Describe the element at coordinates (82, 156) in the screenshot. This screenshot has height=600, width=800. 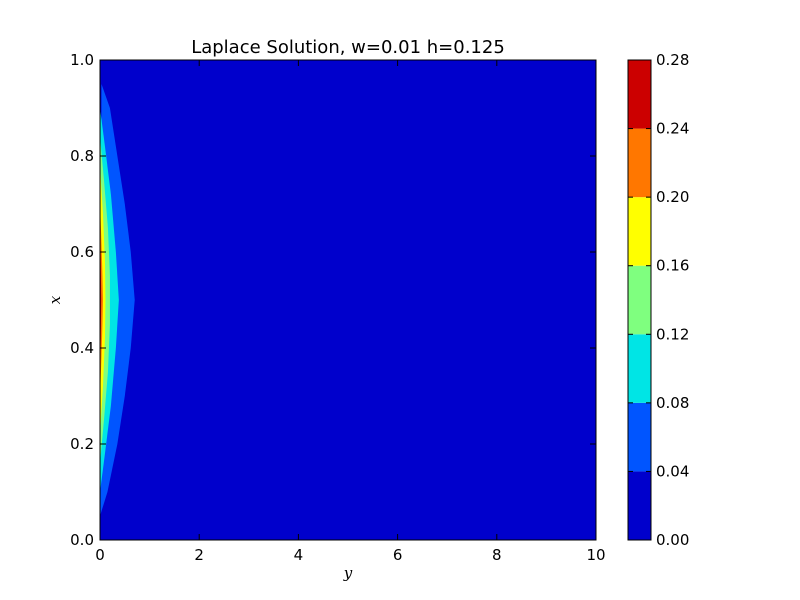
I see `y-tick-label: 0.8` at that location.